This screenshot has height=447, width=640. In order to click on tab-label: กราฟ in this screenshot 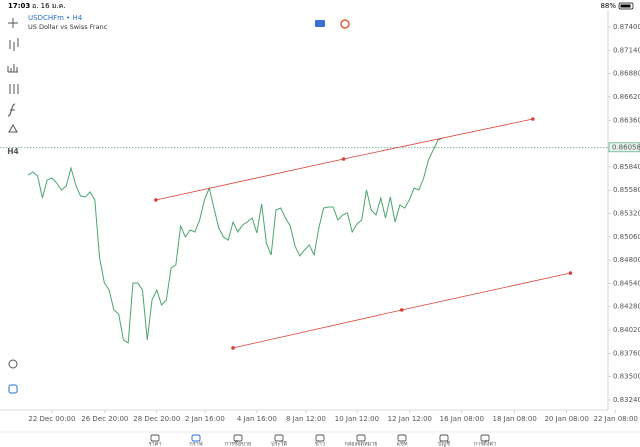, I will do `click(195, 444)`.